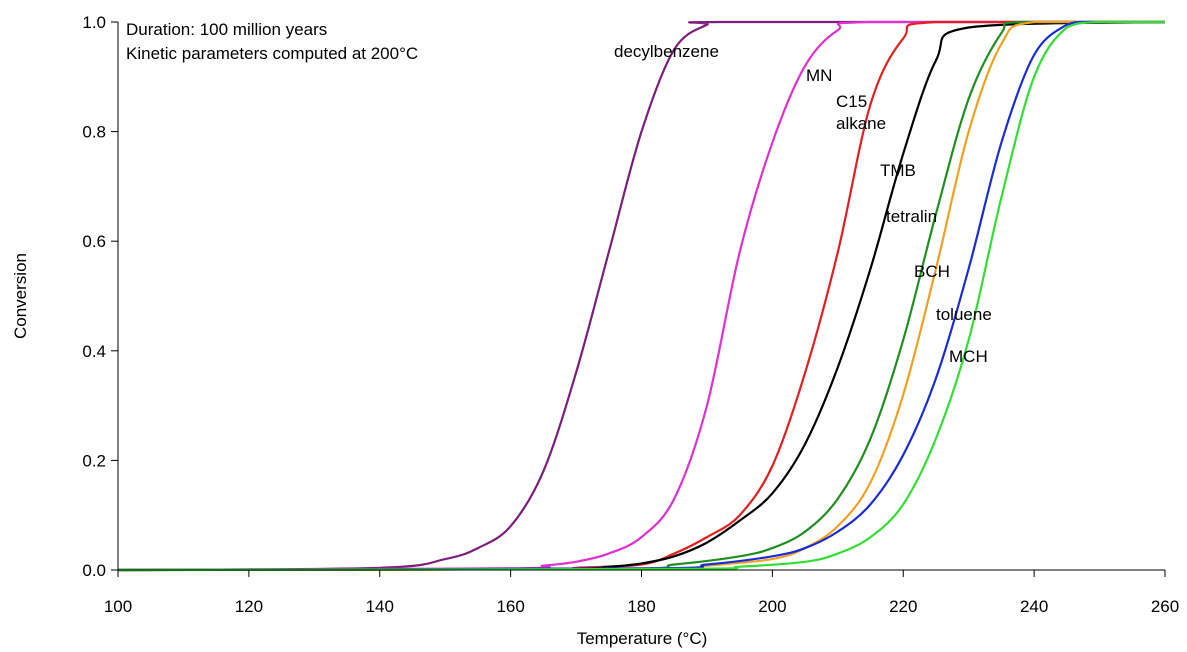 This screenshot has height=652, width=1187. Describe the element at coordinates (94, 241) in the screenshot. I see `y-tick-label: 0.6` at that location.